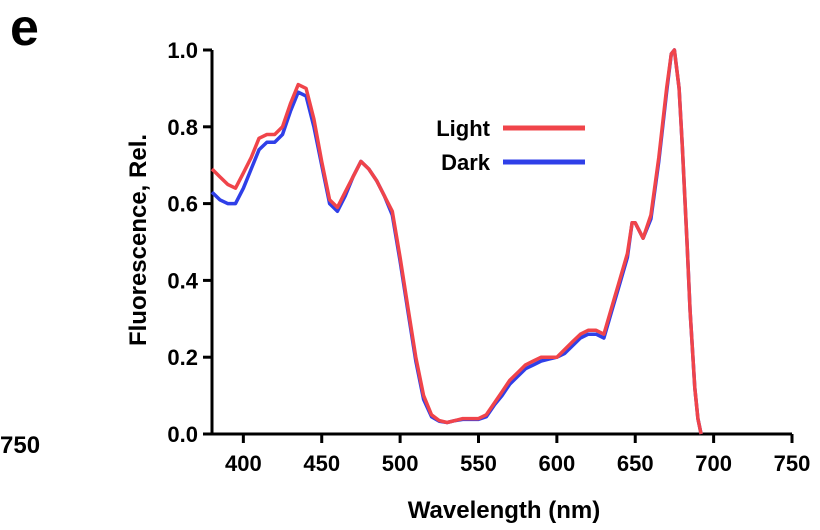  I want to click on legend-label-light: Light, so click(463, 128).